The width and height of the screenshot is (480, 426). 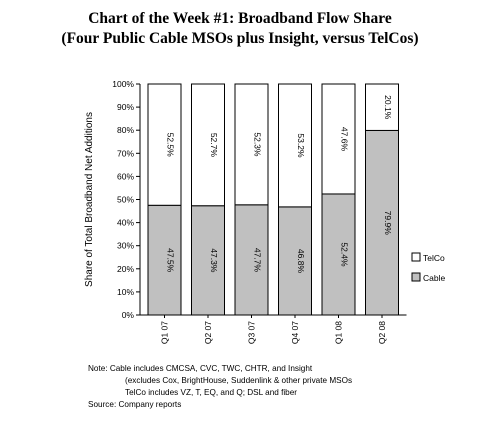 What do you see at coordinates (135, 404) in the screenshot?
I see `source-line: Source: Company reports` at bounding box center [135, 404].